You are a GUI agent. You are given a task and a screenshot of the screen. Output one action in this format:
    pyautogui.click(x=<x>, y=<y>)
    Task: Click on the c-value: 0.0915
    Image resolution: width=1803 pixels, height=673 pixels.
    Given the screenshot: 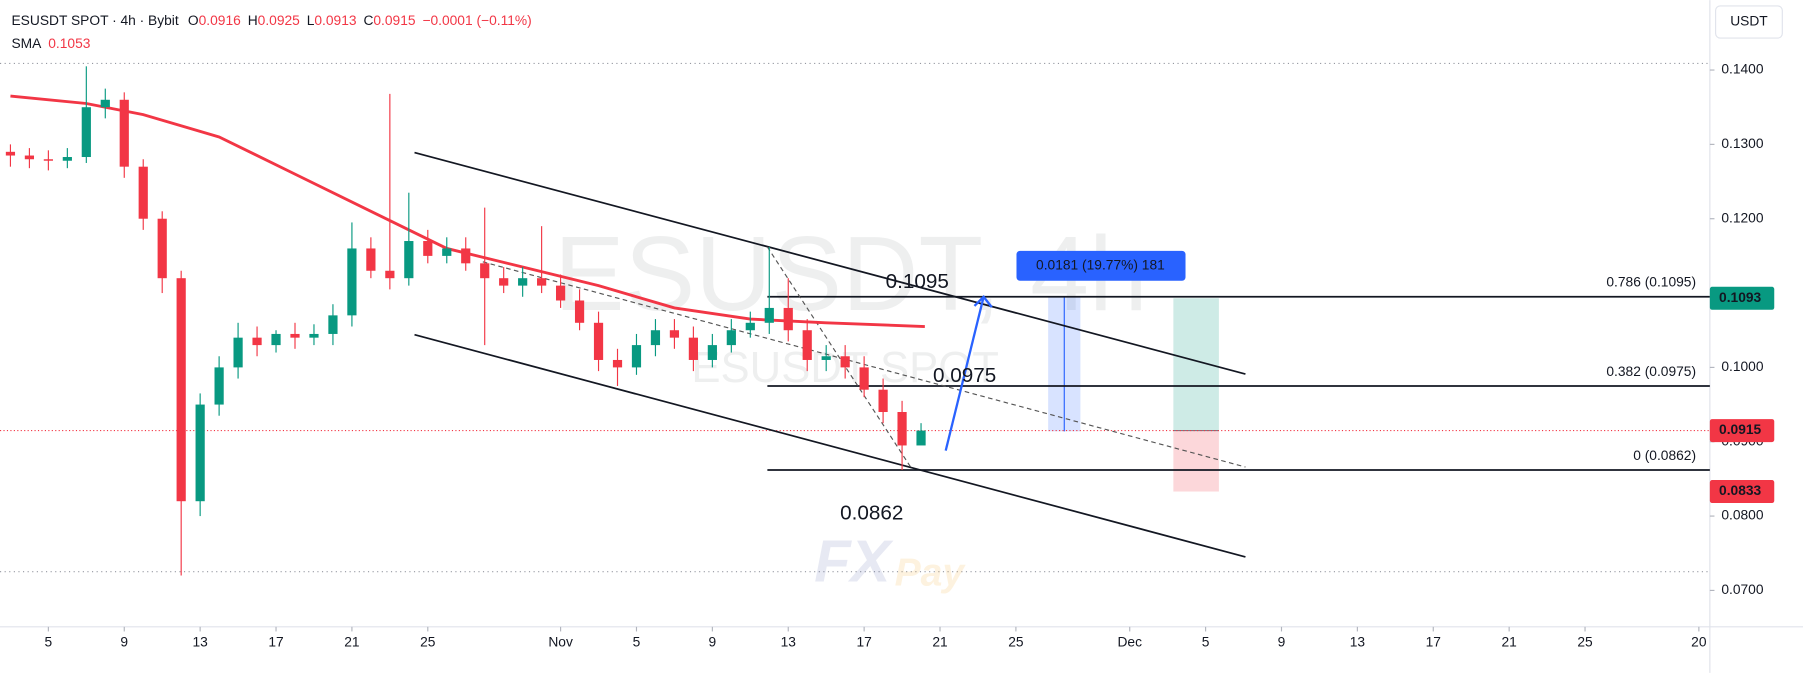 What is the action you would take?
    pyautogui.click(x=394, y=20)
    